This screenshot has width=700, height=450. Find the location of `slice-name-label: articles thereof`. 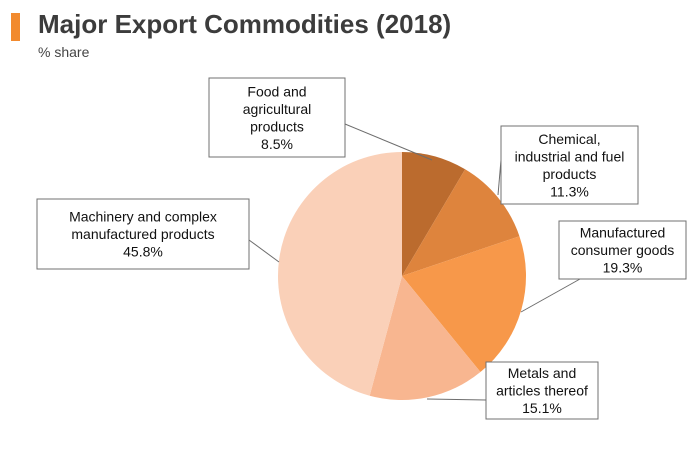

slice-name-label: articles thereof is located at coordinates (542, 391).